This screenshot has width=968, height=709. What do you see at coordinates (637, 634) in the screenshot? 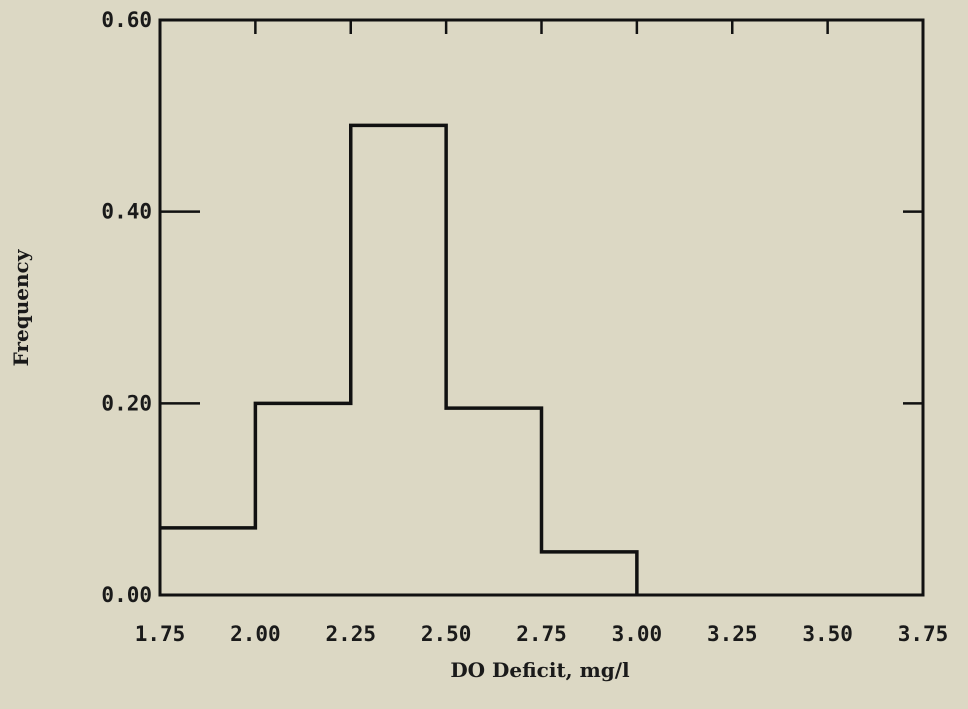
I see `x-tick-label: 3.00` at bounding box center [637, 634].